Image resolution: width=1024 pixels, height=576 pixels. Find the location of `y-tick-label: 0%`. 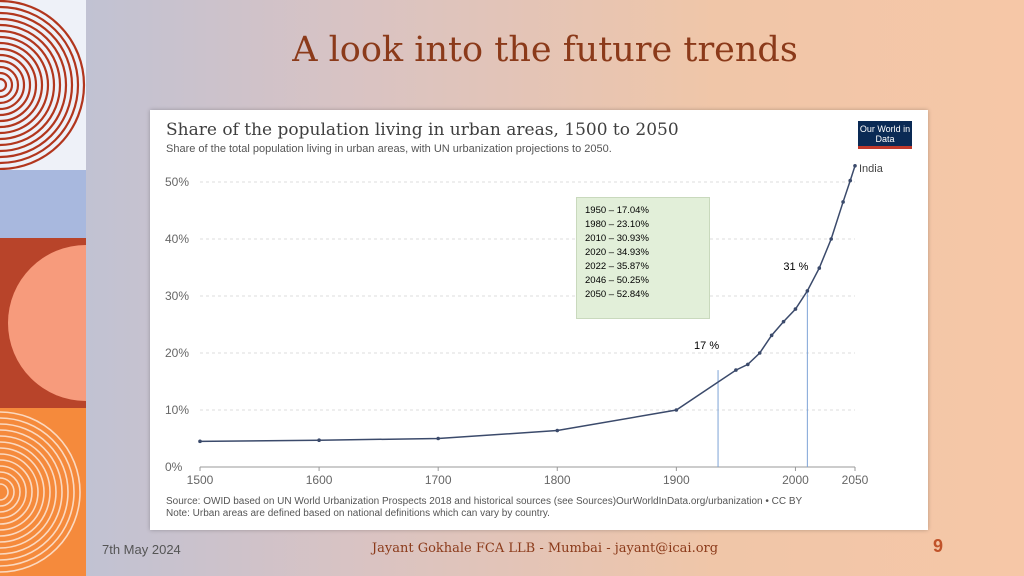

y-tick-label: 0% is located at coordinates (174, 467).